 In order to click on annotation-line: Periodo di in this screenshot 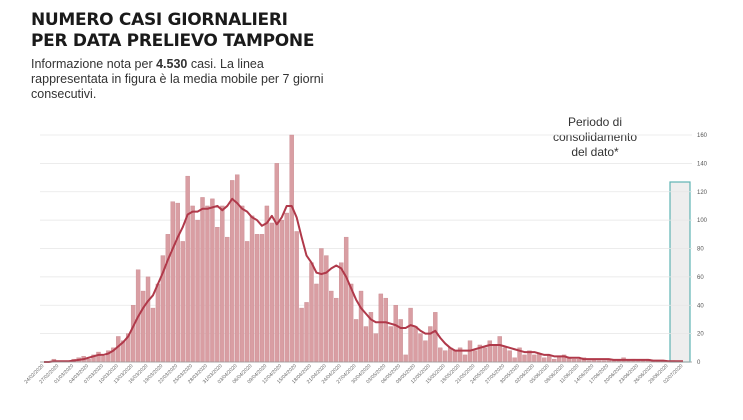, I will do `click(595, 122)`.